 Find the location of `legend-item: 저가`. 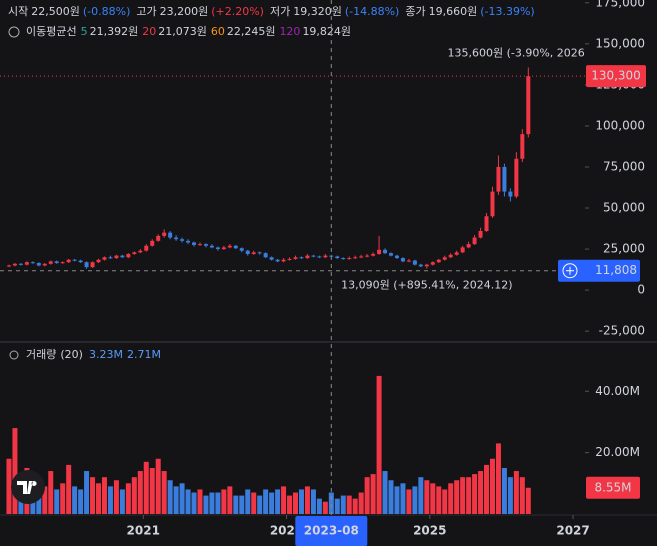

legend-item: 저가 is located at coordinates (280, 11).